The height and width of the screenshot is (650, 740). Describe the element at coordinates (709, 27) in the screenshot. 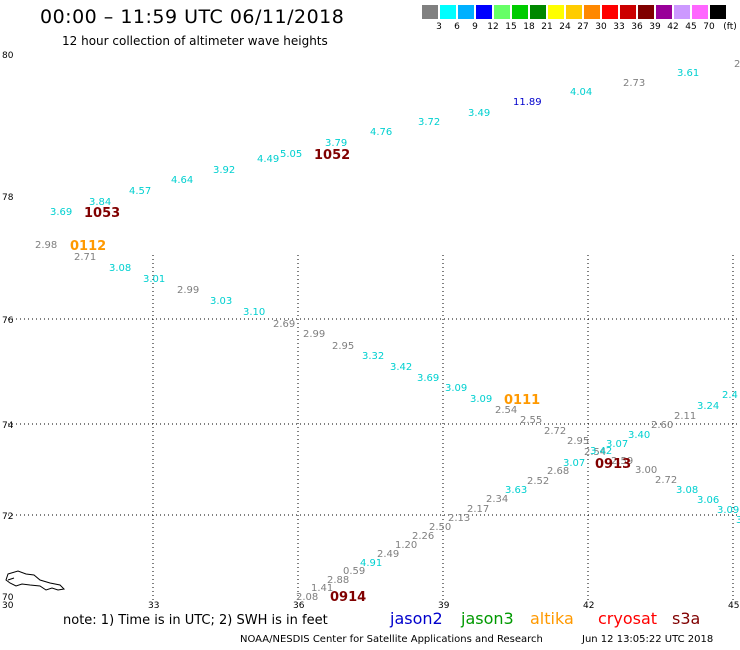

I see `color-scale-label: 70` at that location.